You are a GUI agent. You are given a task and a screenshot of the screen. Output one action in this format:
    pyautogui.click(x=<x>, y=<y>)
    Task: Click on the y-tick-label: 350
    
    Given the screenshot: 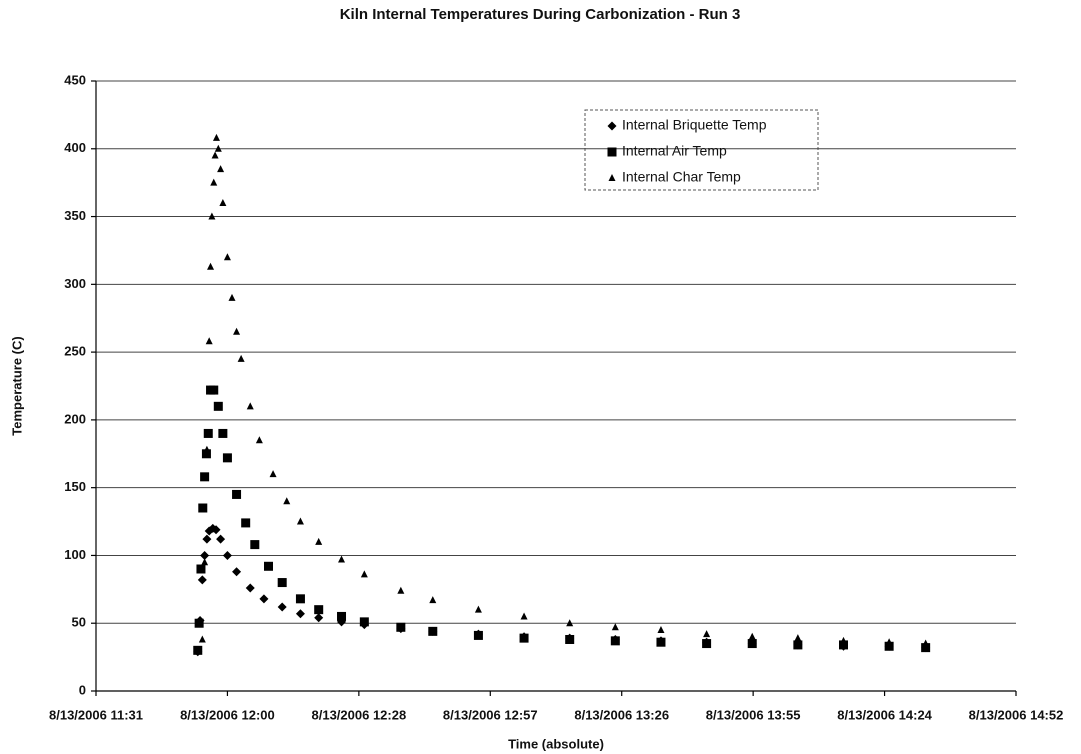 What is the action you would take?
    pyautogui.click(x=75, y=215)
    